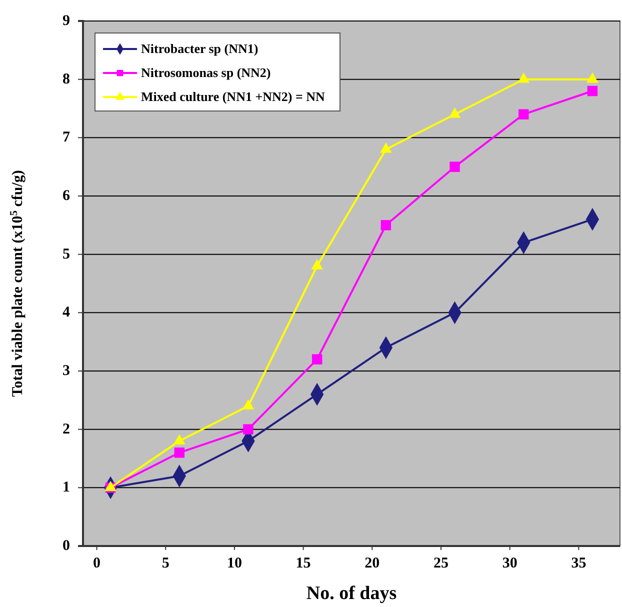 This screenshot has height=607, width=622. Describe the element at coordinates (233, 96) in the screenshot. I see `legend-label: Mixed culture (NN1 +NN2) = NN` at that location.